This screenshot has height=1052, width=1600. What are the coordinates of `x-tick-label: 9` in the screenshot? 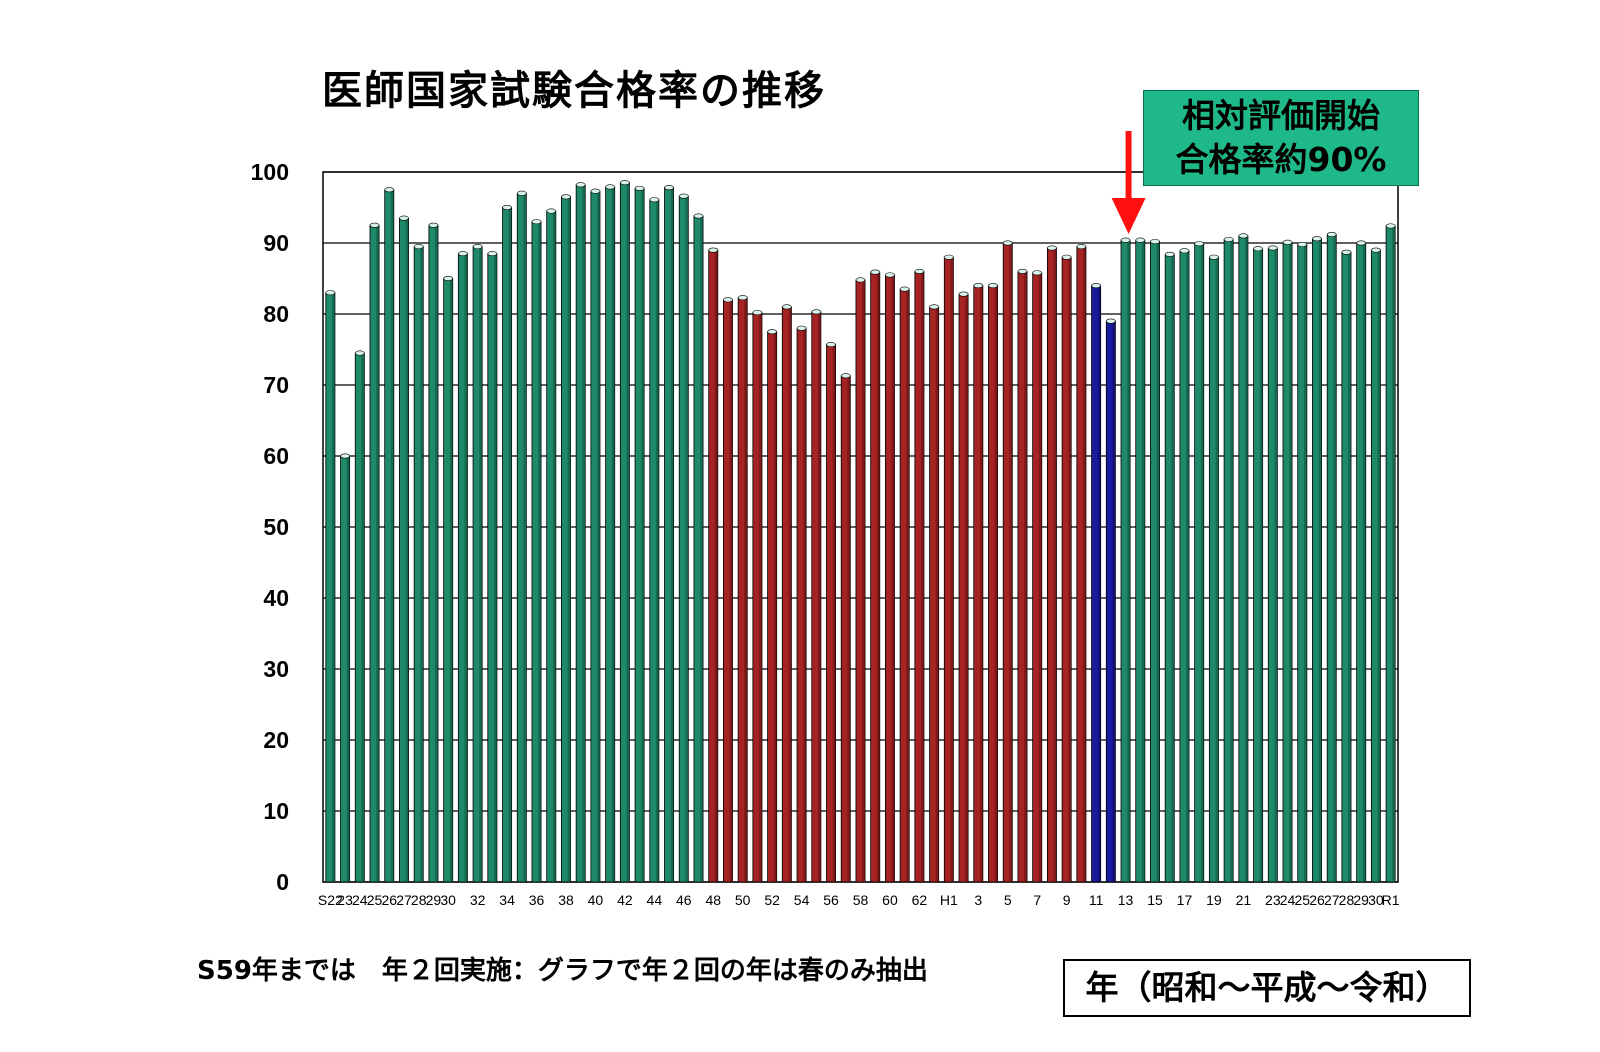 It's located at (1067, 900).